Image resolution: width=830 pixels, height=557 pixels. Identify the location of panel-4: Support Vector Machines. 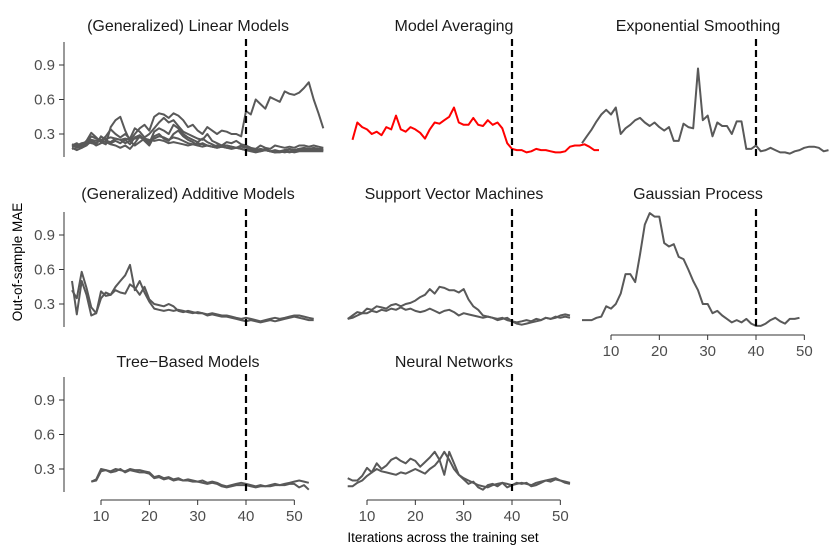
(459, 258).